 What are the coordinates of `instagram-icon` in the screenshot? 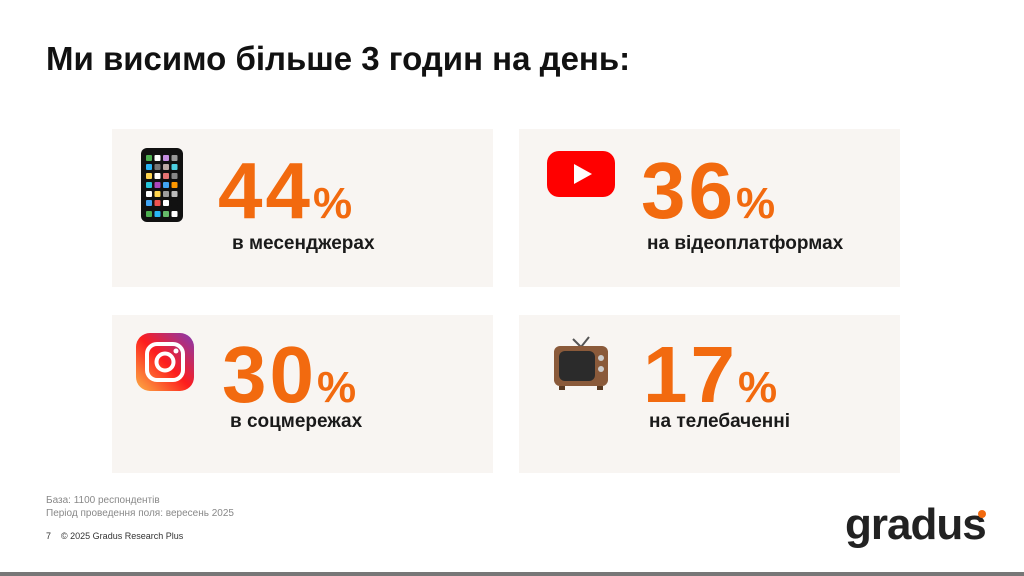 It's located at (165, 362).